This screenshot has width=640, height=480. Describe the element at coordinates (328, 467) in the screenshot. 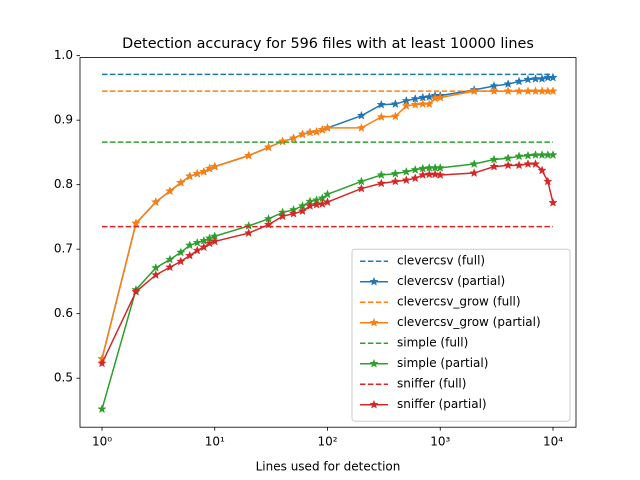

I see `x-axis-label: Lines used for detection` at that location.